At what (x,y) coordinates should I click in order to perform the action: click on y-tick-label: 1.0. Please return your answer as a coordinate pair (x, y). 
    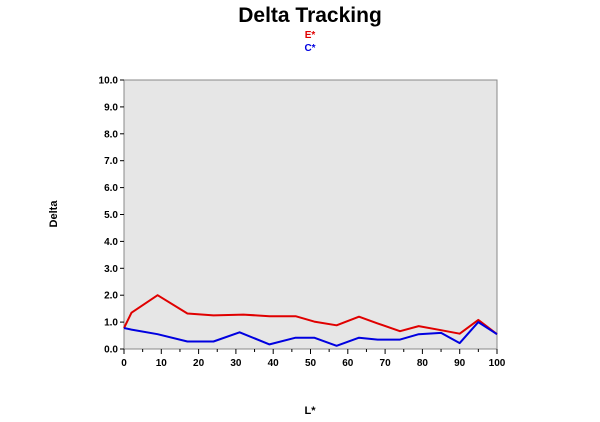
    Looking at the image, I should click on (111, 323).